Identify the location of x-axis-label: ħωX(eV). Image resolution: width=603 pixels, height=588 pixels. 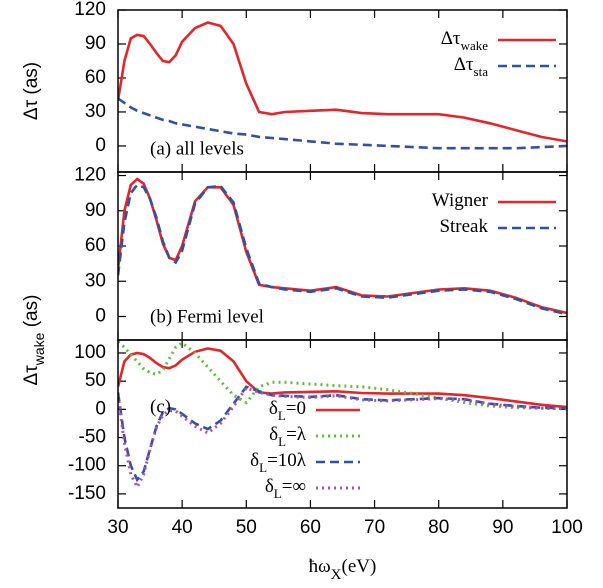
(343, 569).